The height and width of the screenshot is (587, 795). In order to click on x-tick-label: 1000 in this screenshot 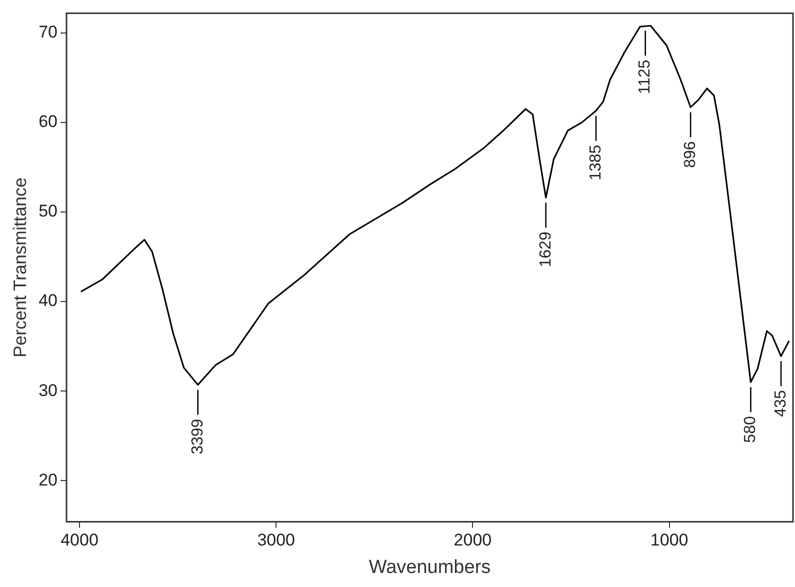, I will do `click(669, 540)`.